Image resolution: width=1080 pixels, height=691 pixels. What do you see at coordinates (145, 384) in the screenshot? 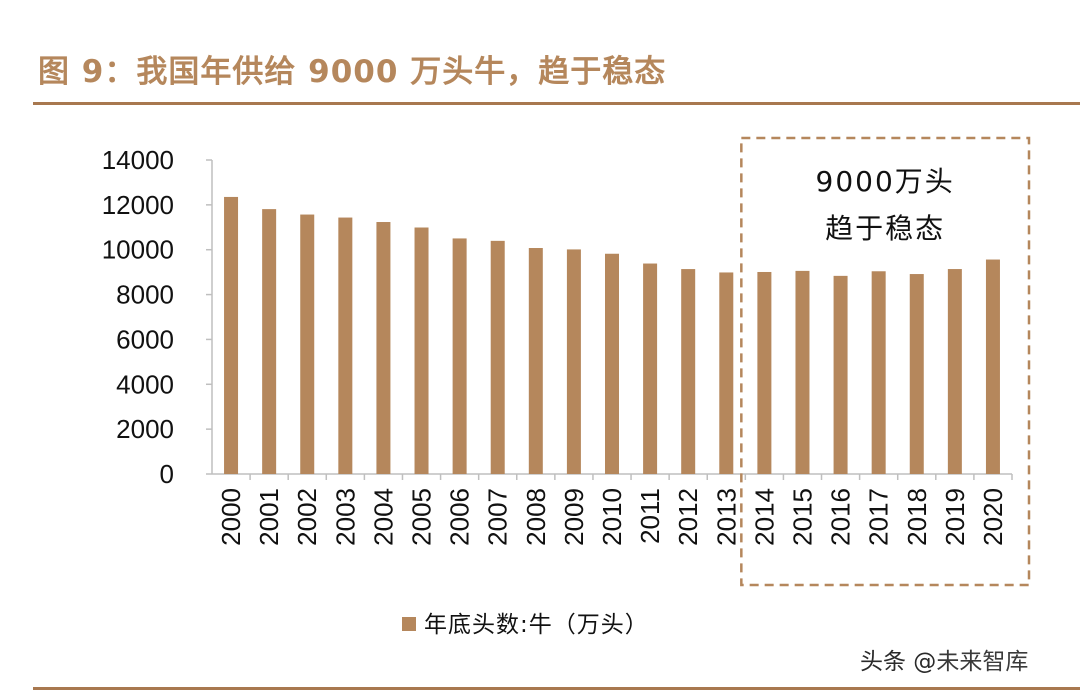
I see `y-tick-label: 4000` at bounding box center [145, 384].